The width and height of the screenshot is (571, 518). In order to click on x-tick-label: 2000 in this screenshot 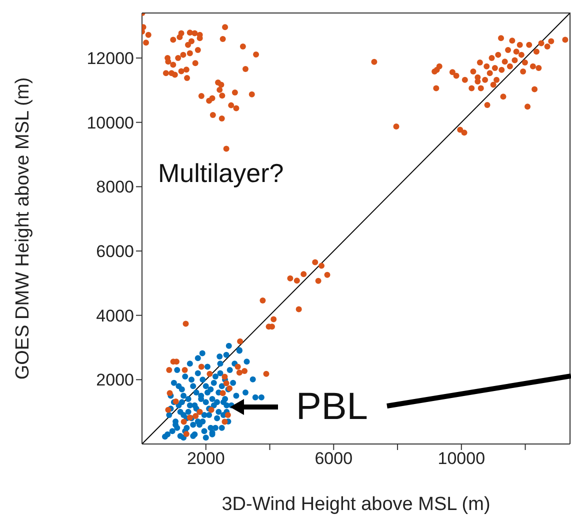, I will do `click(205, 458)`.